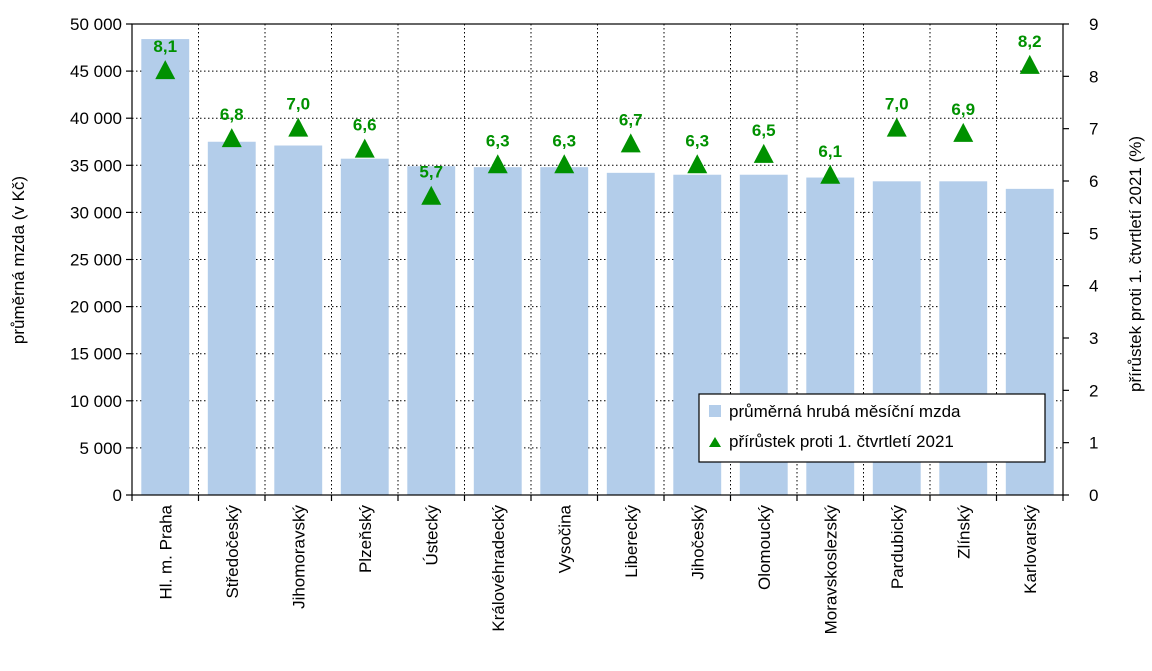  Describe the element at coordinates (564, 538) in the screenshot. I see `x-category-label: Vysočina` at that location.